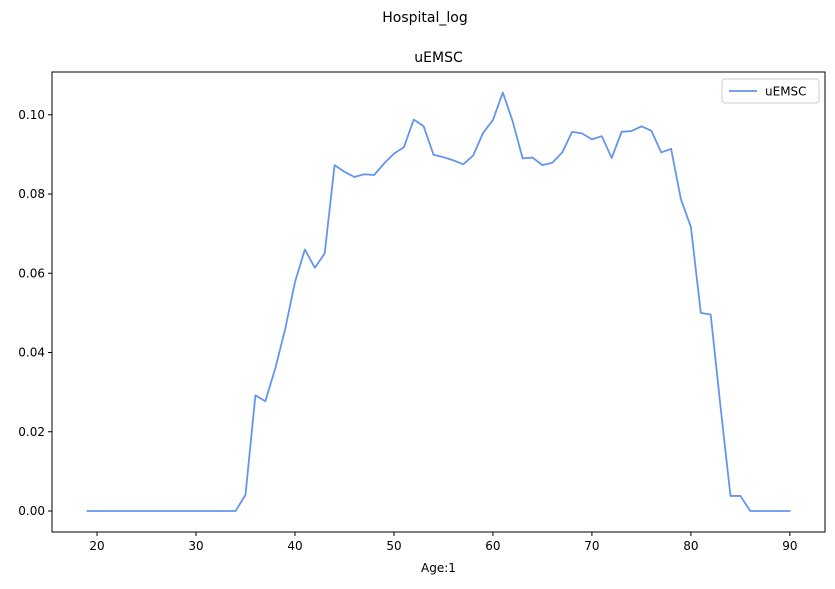  What do you see at coordinates (393, 546) in the screenshot?
I see `x-tick-label: 50` at bounding box center [393, 546].